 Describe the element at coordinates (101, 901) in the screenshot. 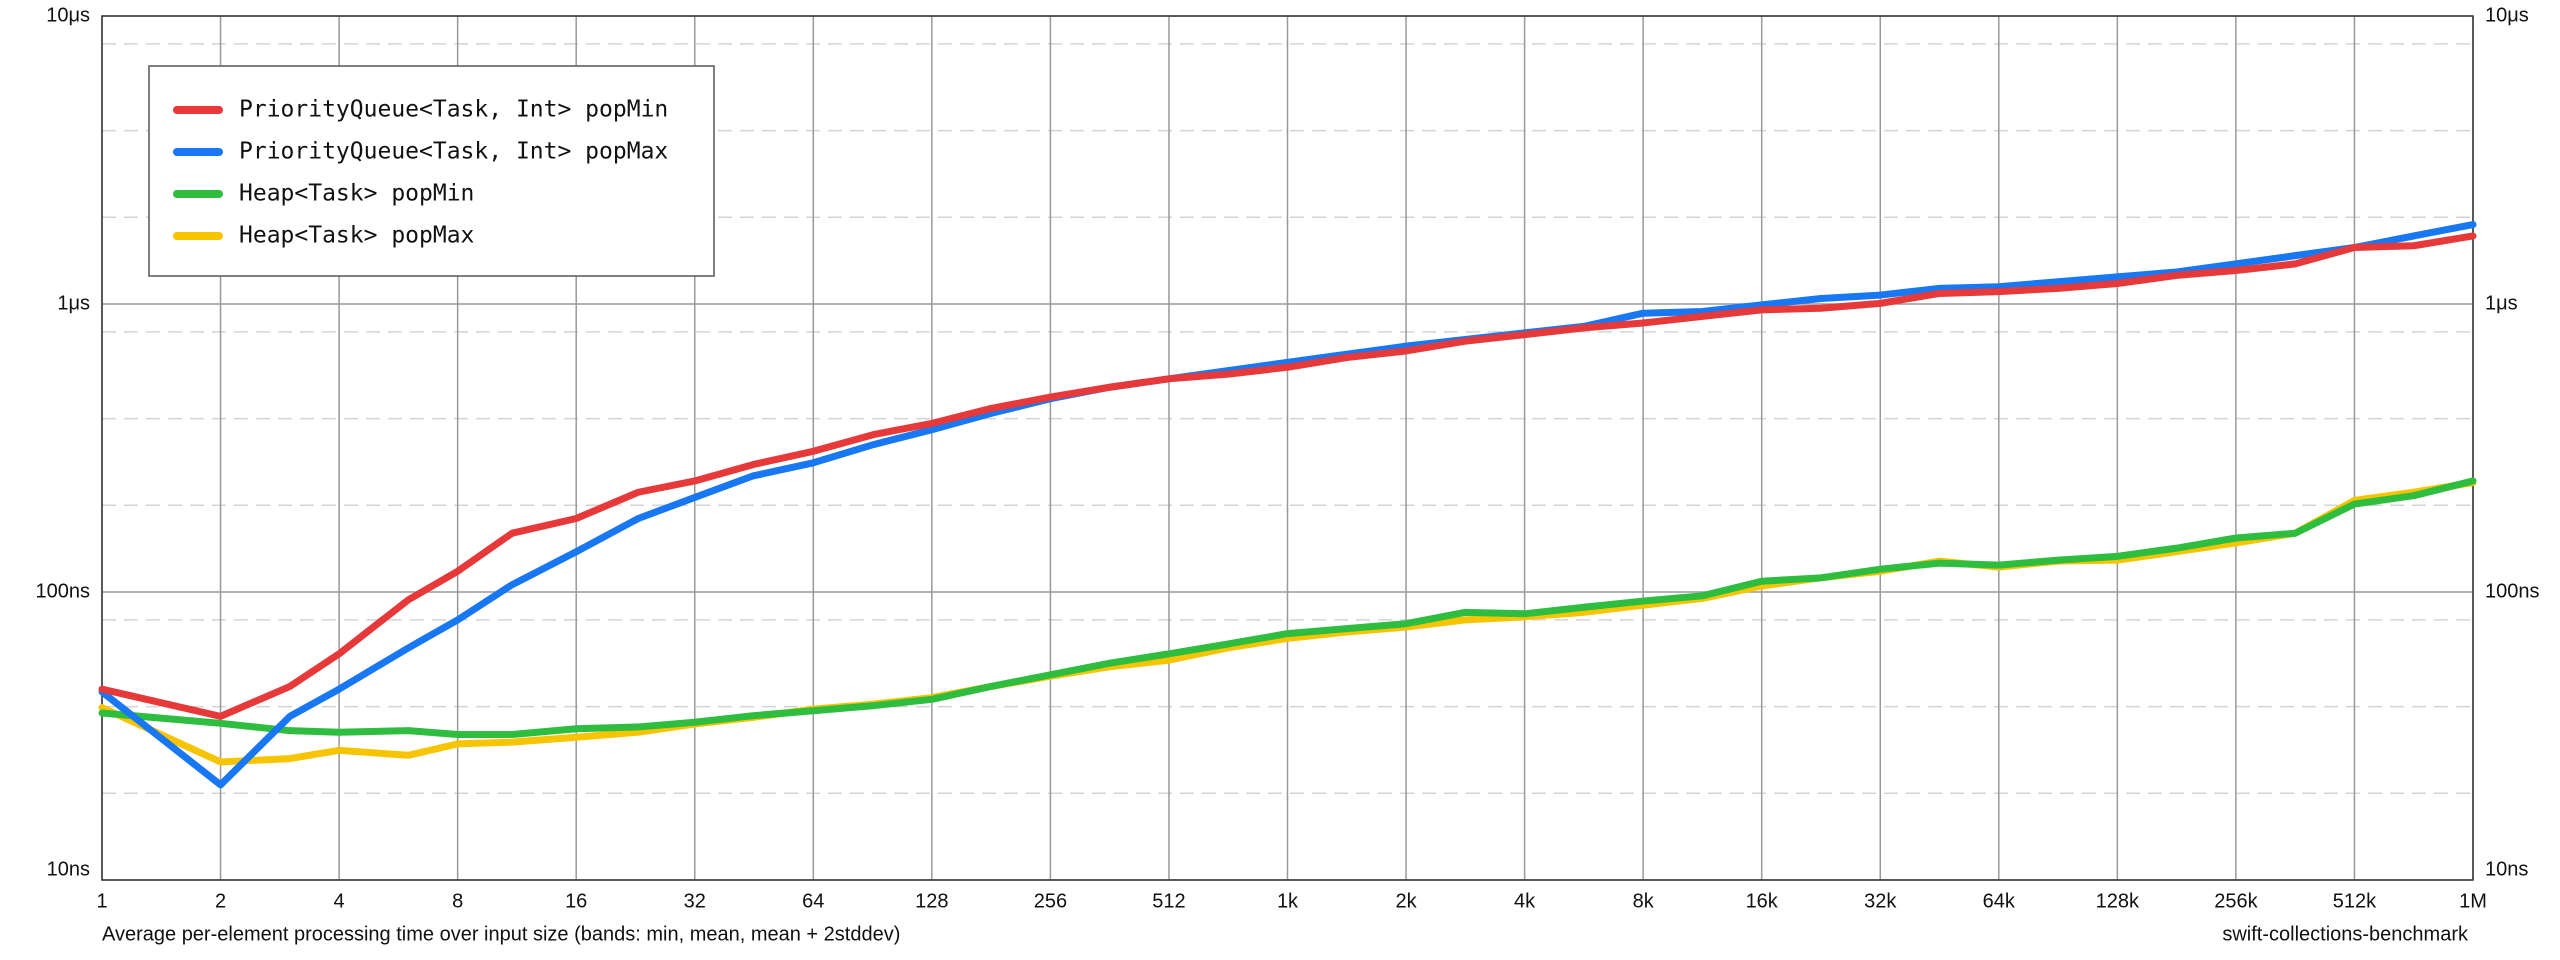

I see `x-tick-label: 1` at that location.